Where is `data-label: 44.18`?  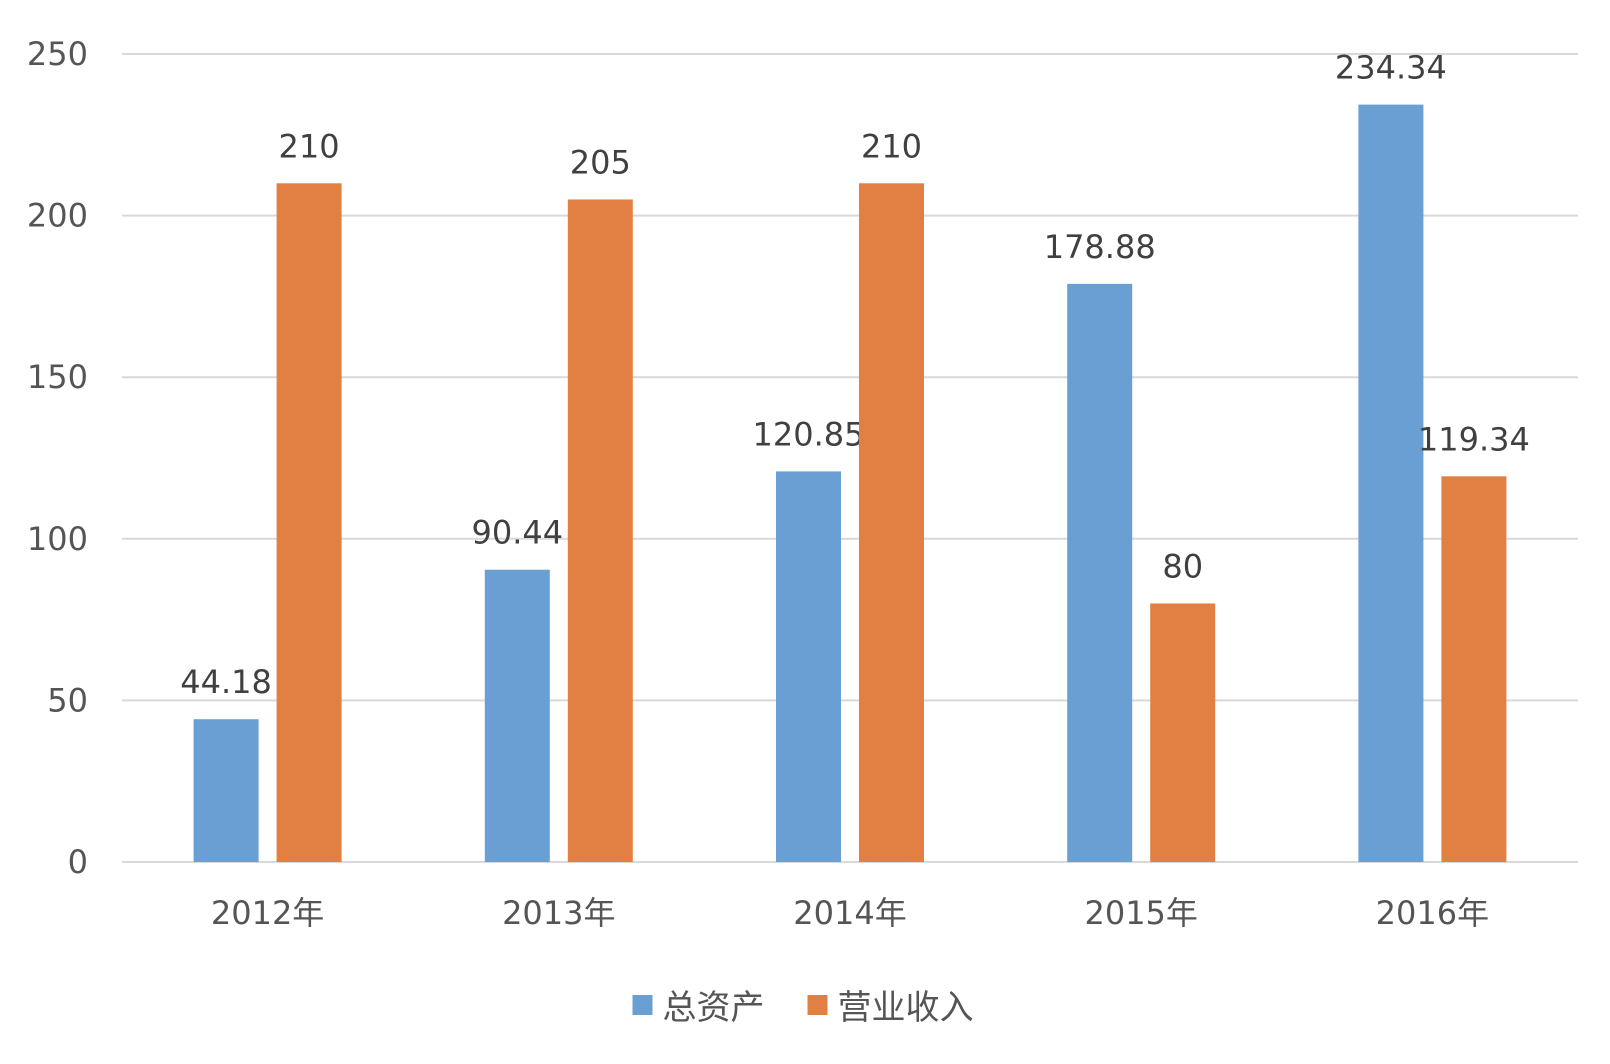
data-label: 44.18 is located at coordinates (226, 682).